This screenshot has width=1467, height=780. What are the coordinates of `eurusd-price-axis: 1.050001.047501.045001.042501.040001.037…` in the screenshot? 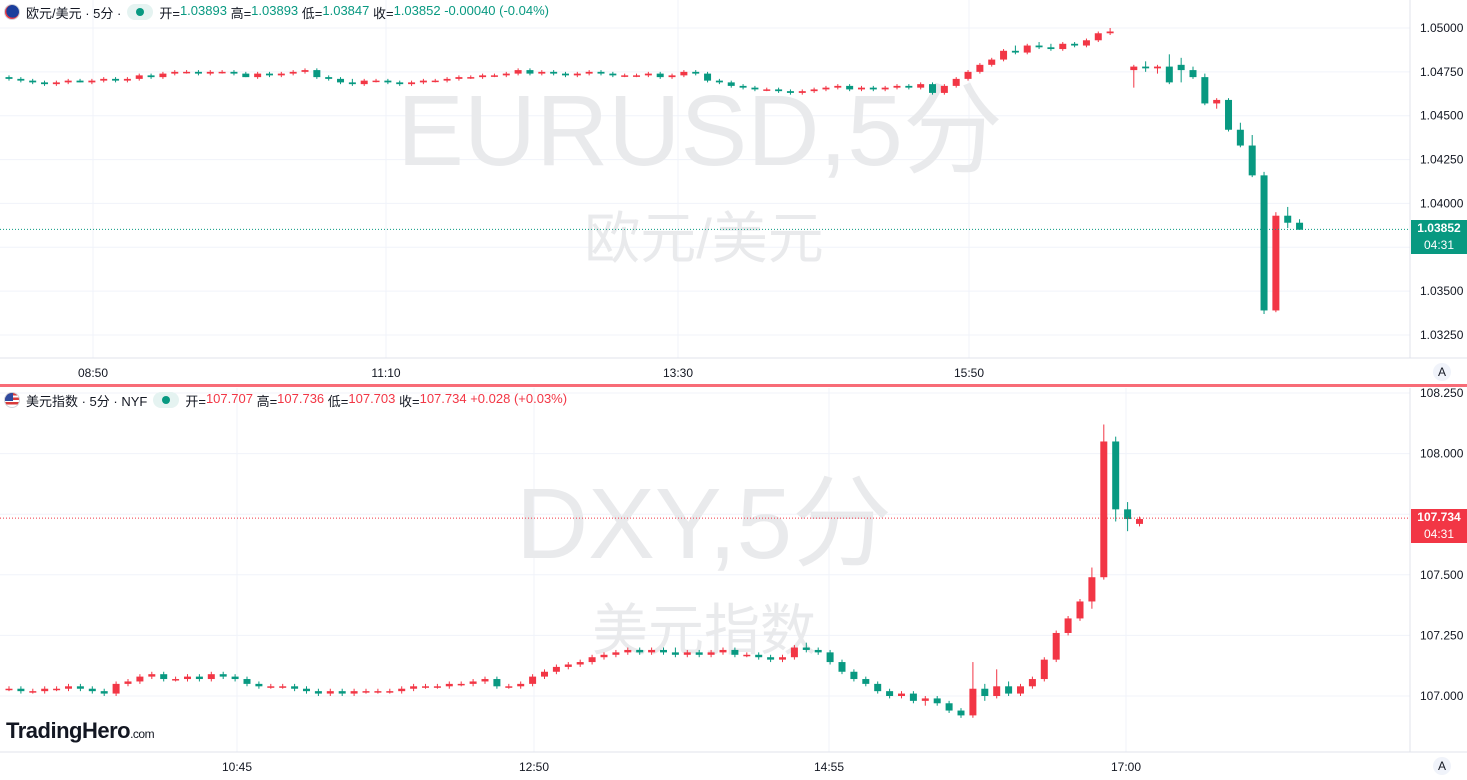 It's located at (1442, 181).